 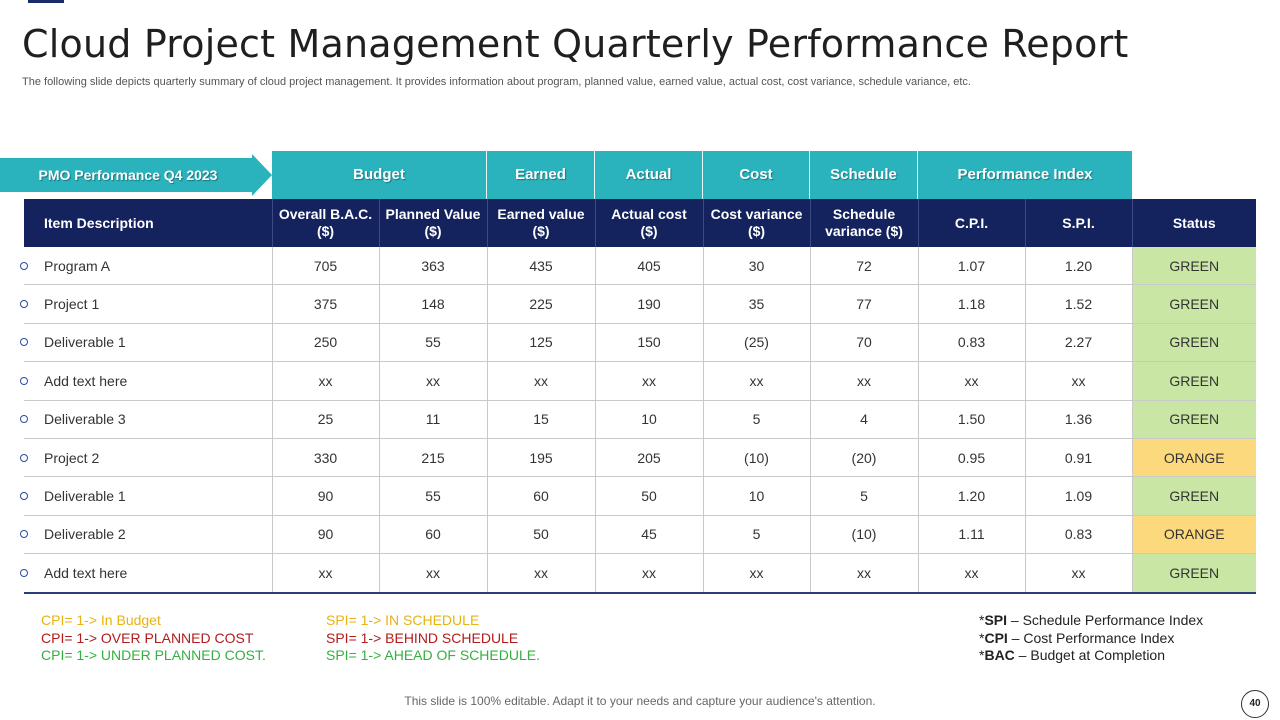 I want to click on pmo-arrow-banner: PMO Performance Q4 2023, so click(x=136, y=175).